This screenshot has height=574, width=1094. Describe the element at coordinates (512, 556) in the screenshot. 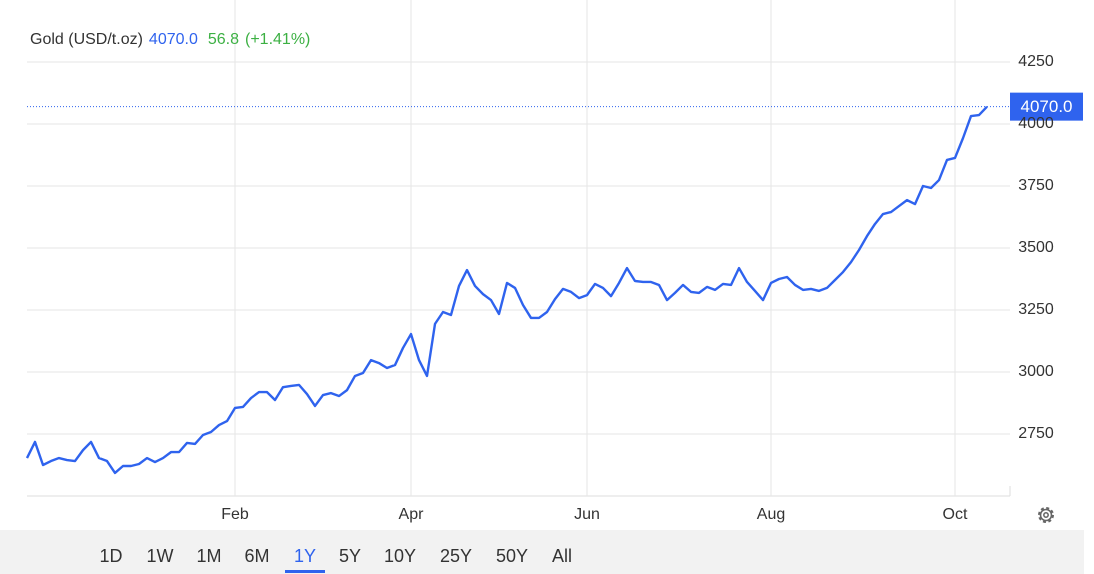

I see `range-button: 50Y` at that location.